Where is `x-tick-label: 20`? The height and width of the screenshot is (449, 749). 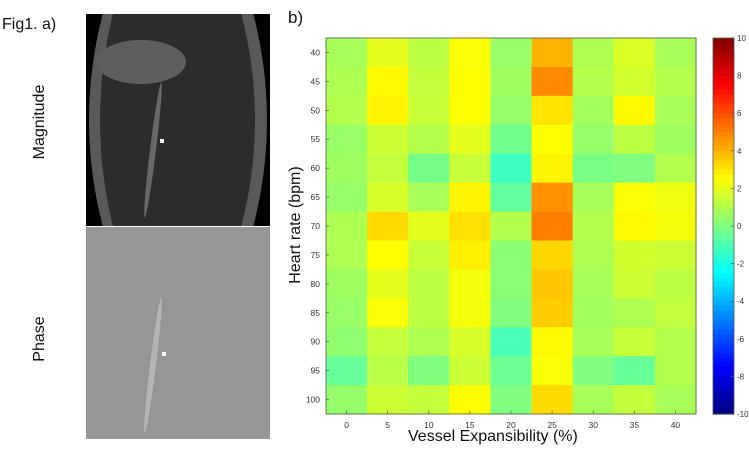
x-tick-label: 20 is located at coordinates (511, 425).